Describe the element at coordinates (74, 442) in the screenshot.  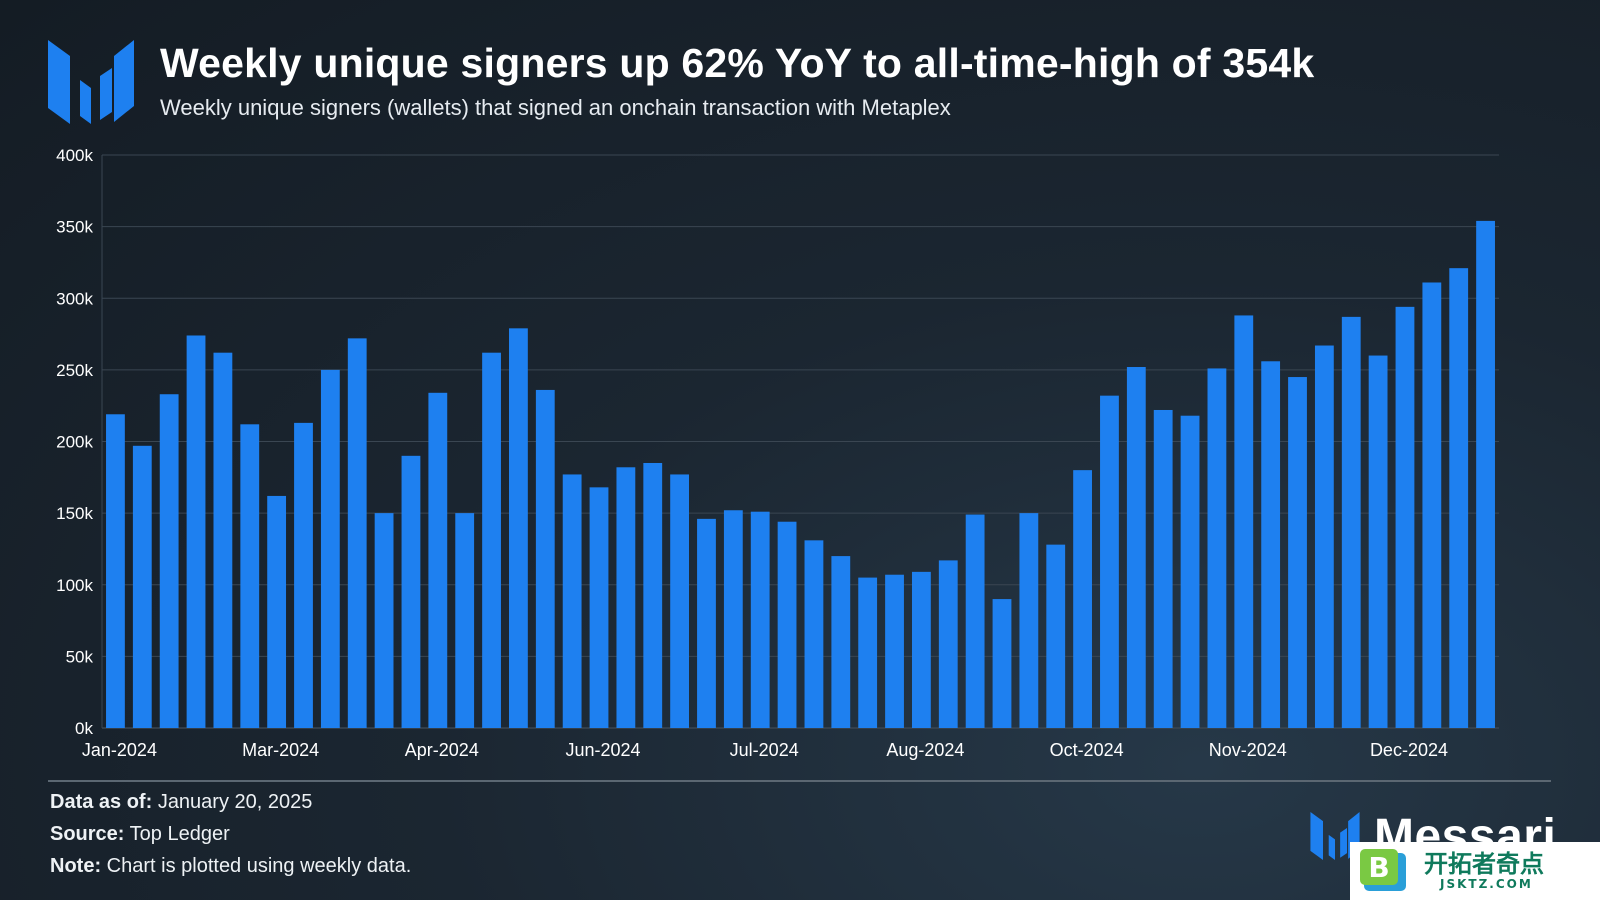
I see `y-tick-label: 200k` at that location.